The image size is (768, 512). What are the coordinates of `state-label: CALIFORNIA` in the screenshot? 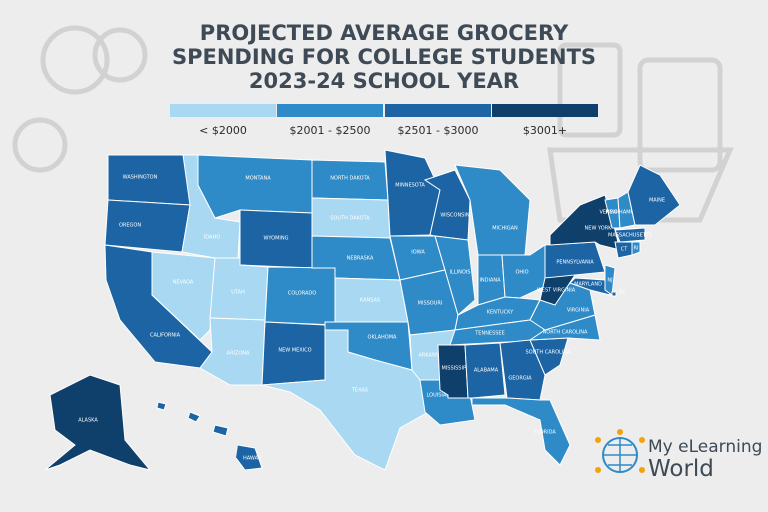 It's located at (165, 336).